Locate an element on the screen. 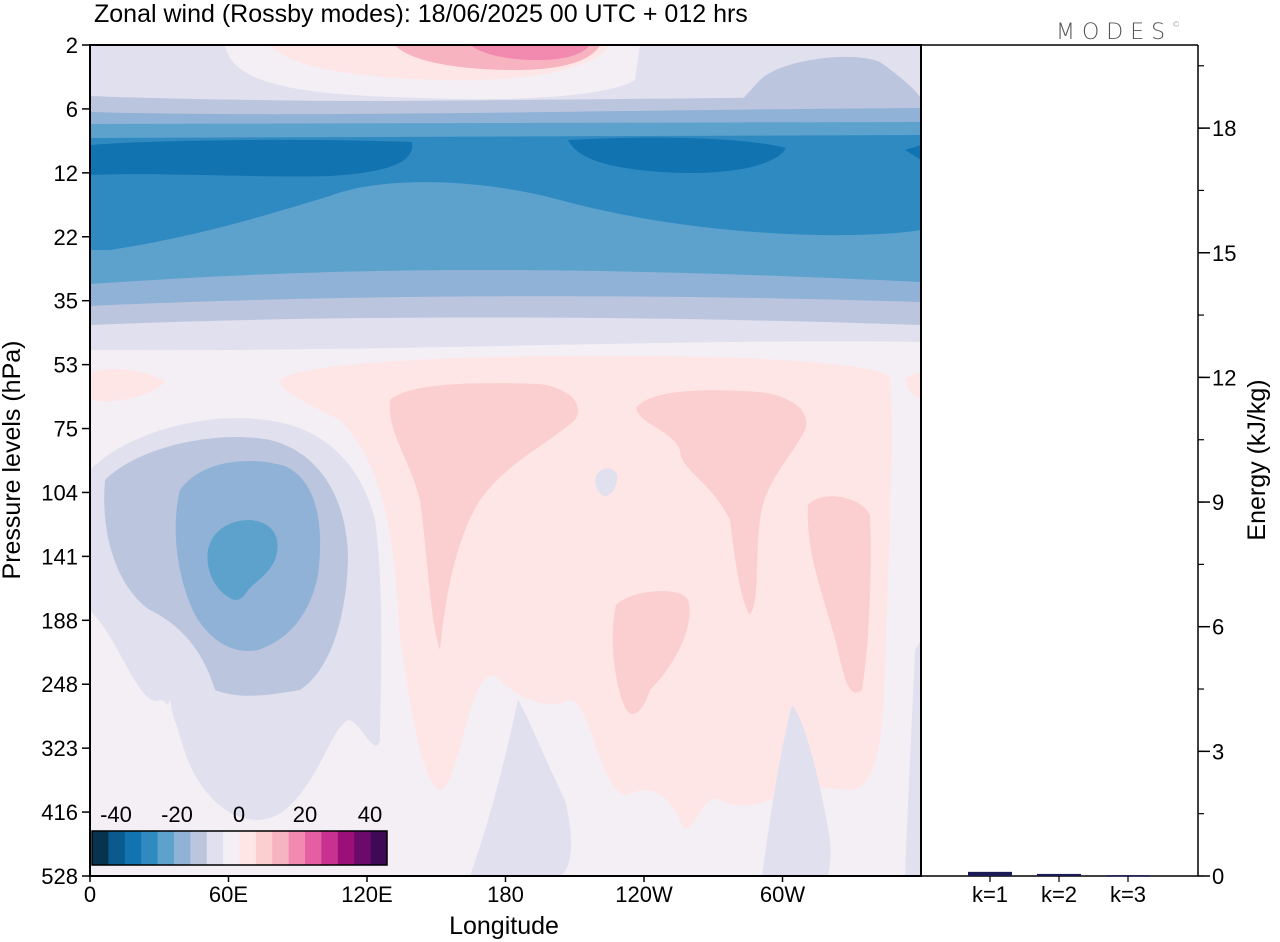 This screenshot has width=1280, height=942. energy-bars: k=1 k=2 k=3 is located at coordinates (1059, 889).